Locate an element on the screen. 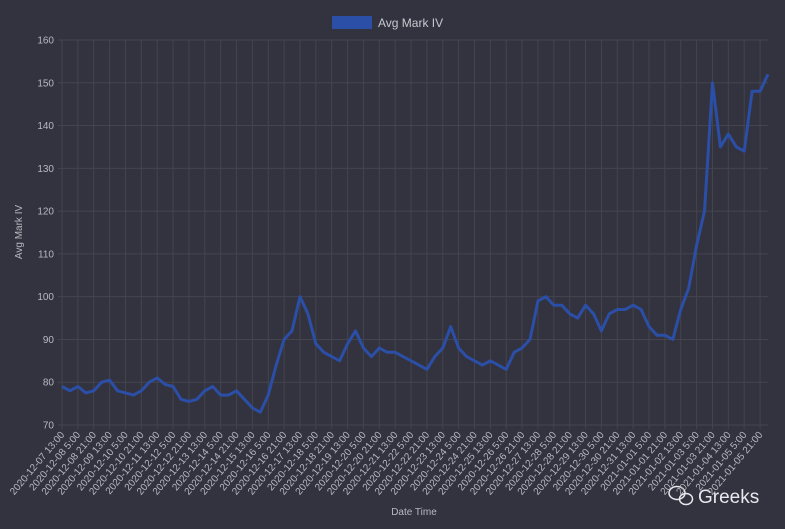  y-tick-label: 150 is located at coordinates (45, 83).